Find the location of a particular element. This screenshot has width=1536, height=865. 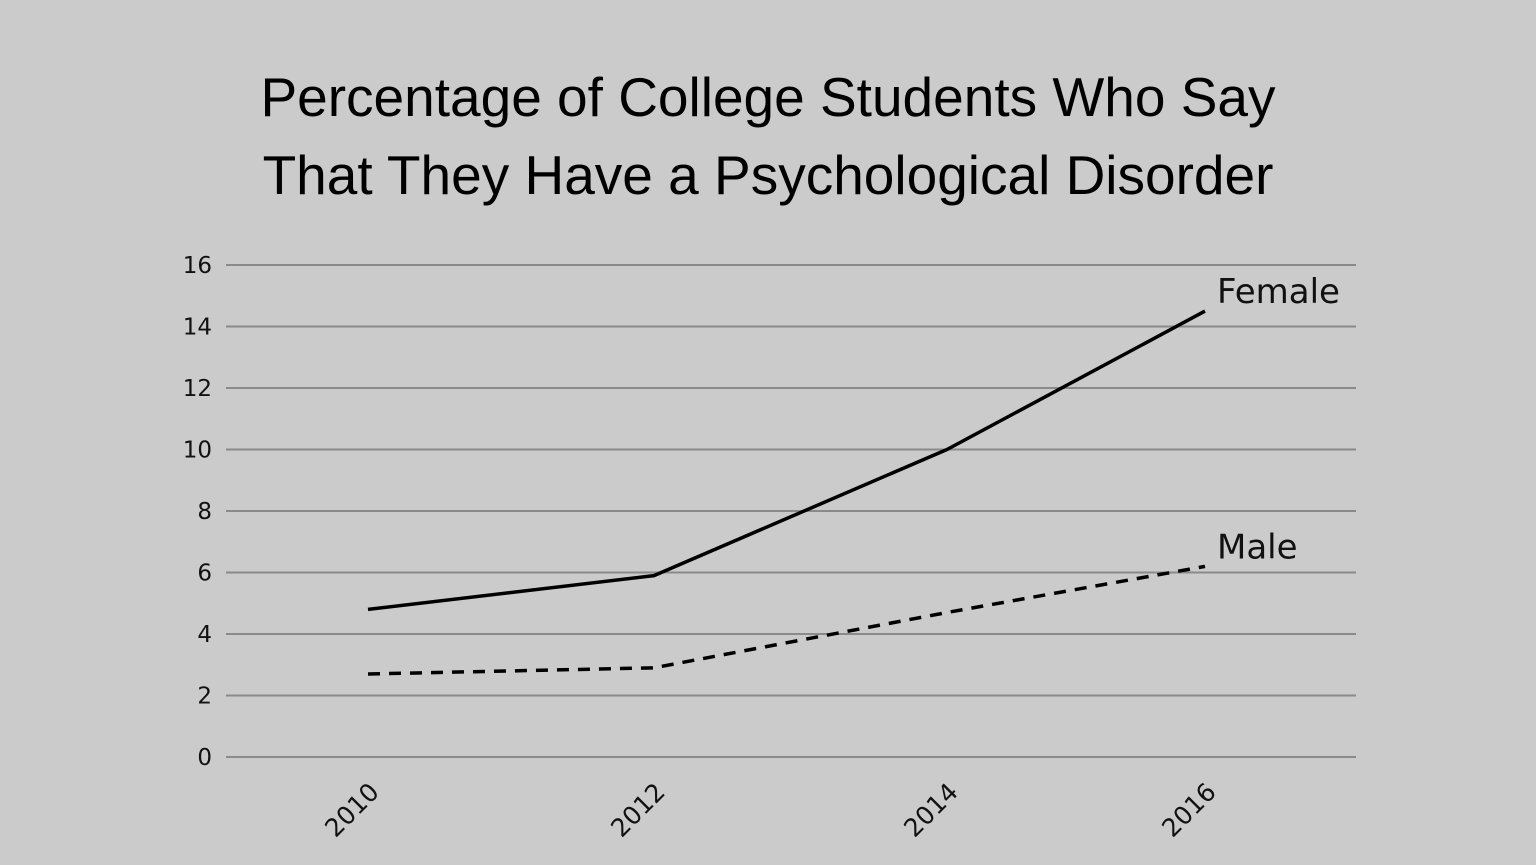

y-tick-label: 12 is located at coordinates (197, 389).